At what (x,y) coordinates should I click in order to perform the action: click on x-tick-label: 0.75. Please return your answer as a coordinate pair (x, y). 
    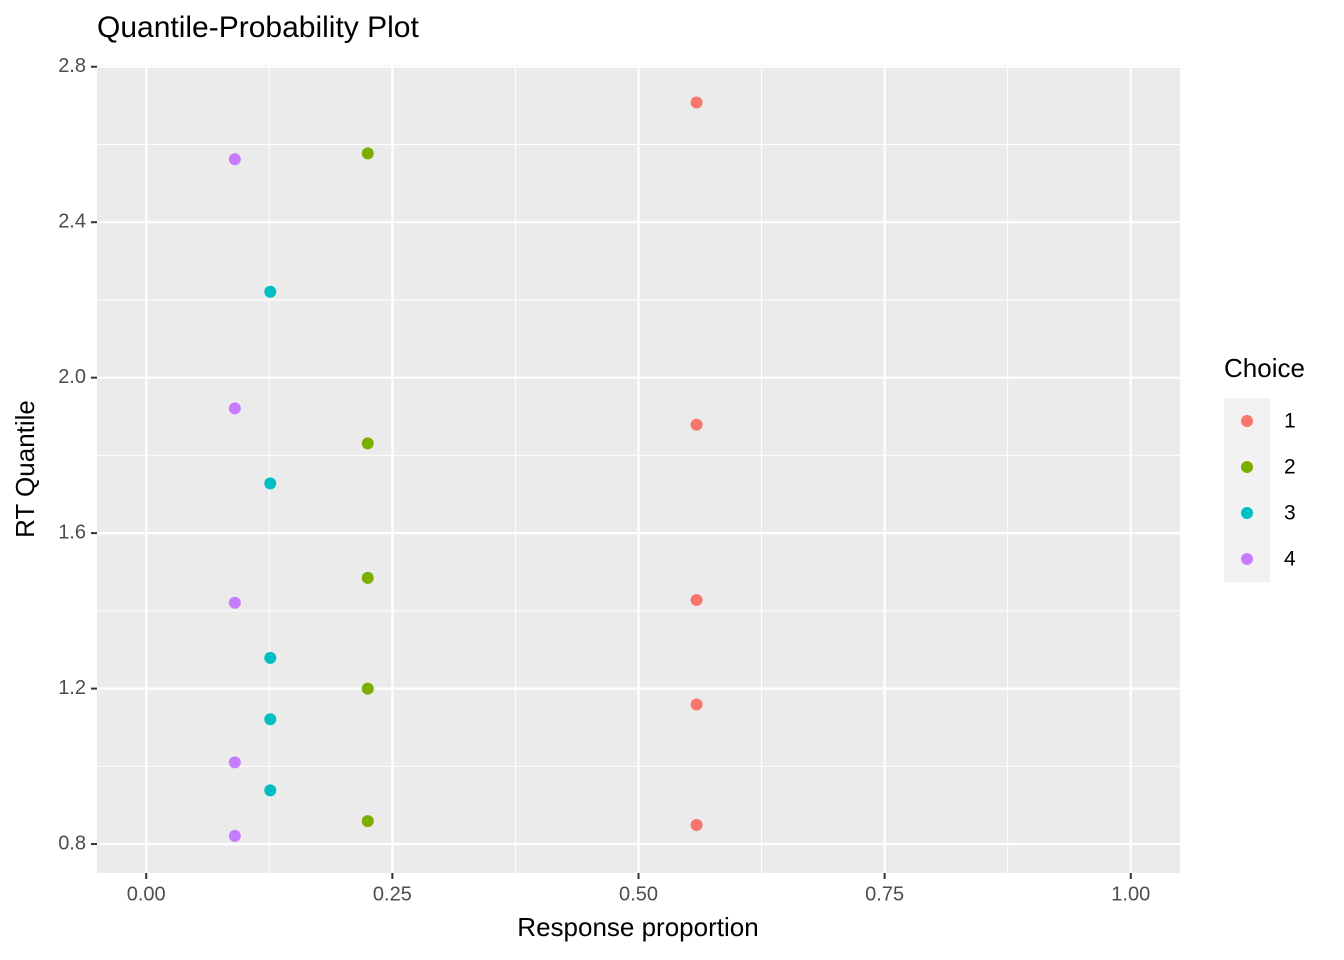
    Looking at the image, I should click on (884, 894).